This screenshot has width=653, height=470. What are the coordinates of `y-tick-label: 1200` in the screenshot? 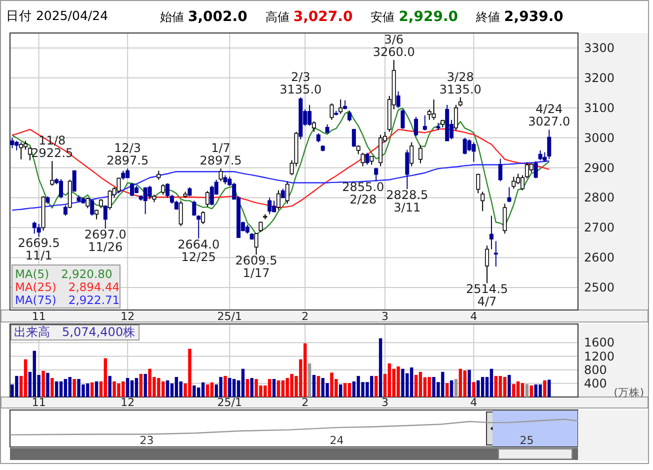 It's located at (599, 356).